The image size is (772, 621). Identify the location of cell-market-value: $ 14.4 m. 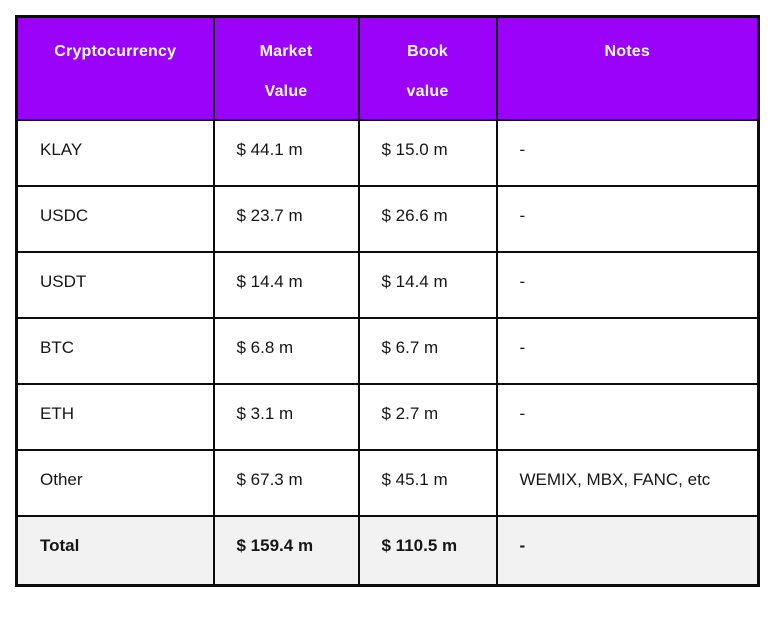
(286, 284).